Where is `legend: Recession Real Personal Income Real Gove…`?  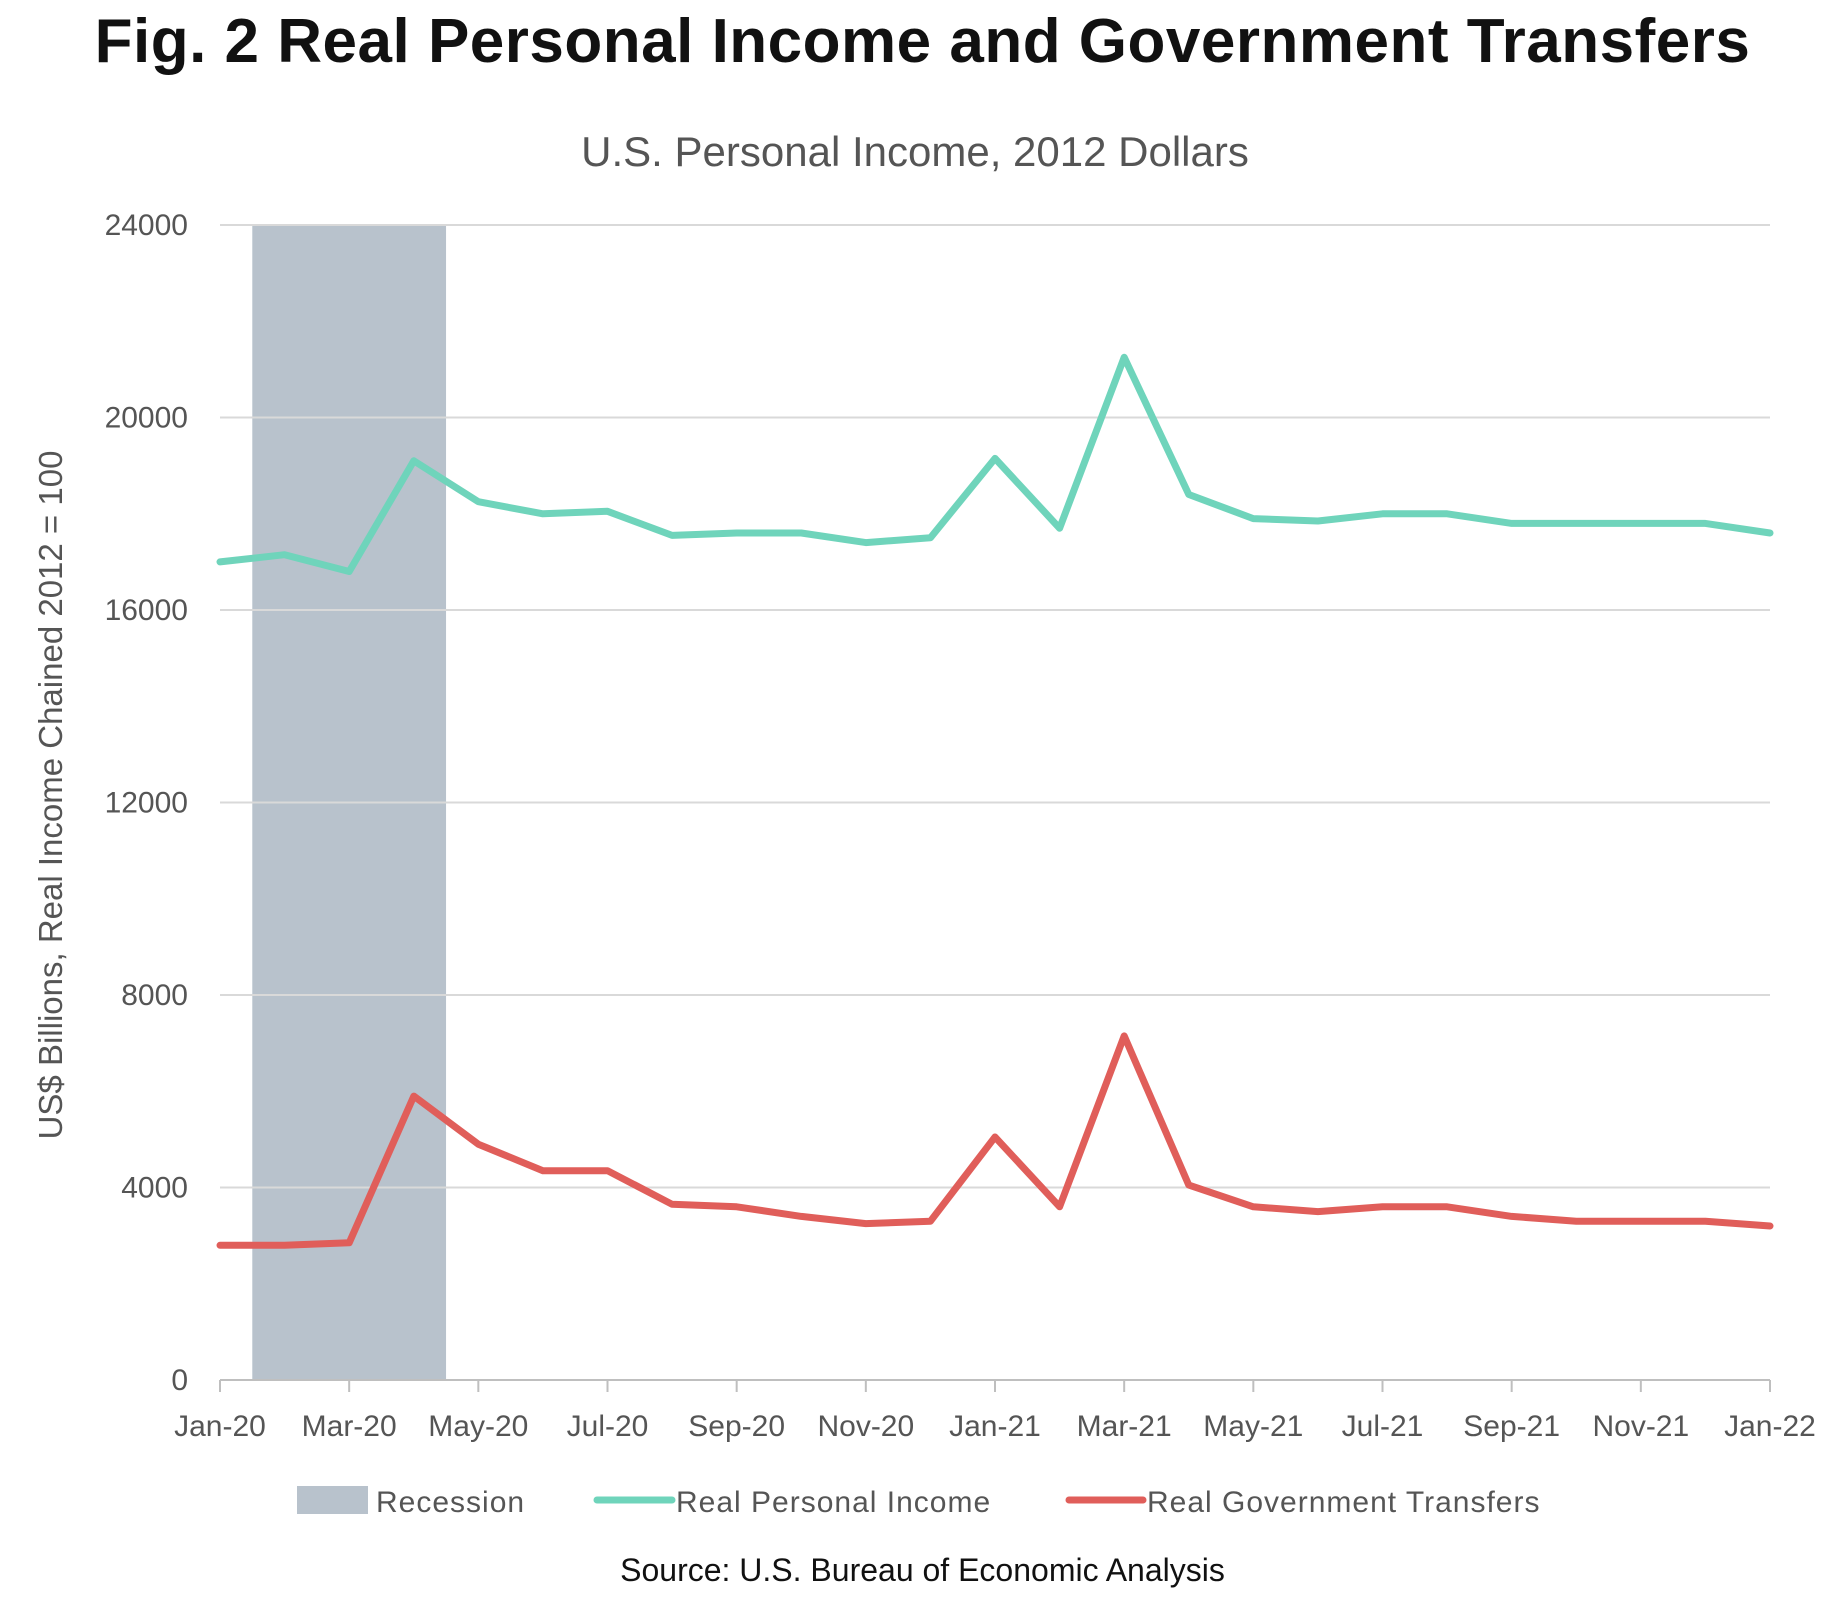 legend: Recession Real Personal Income Real Gove… is located at coordinates (918, 1502).